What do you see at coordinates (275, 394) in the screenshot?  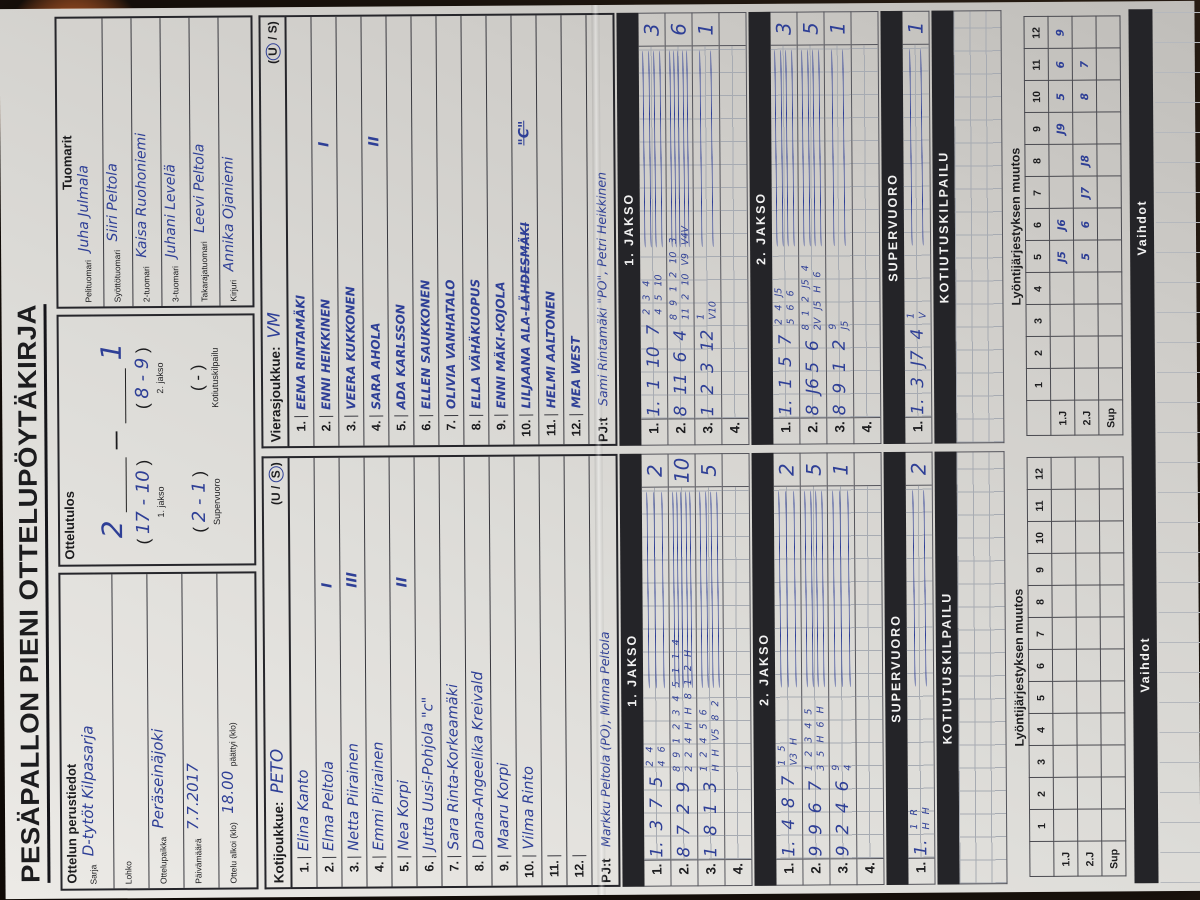 I see `away-team-label: Vierasjoukkue:` at bounding box center [275, 394].